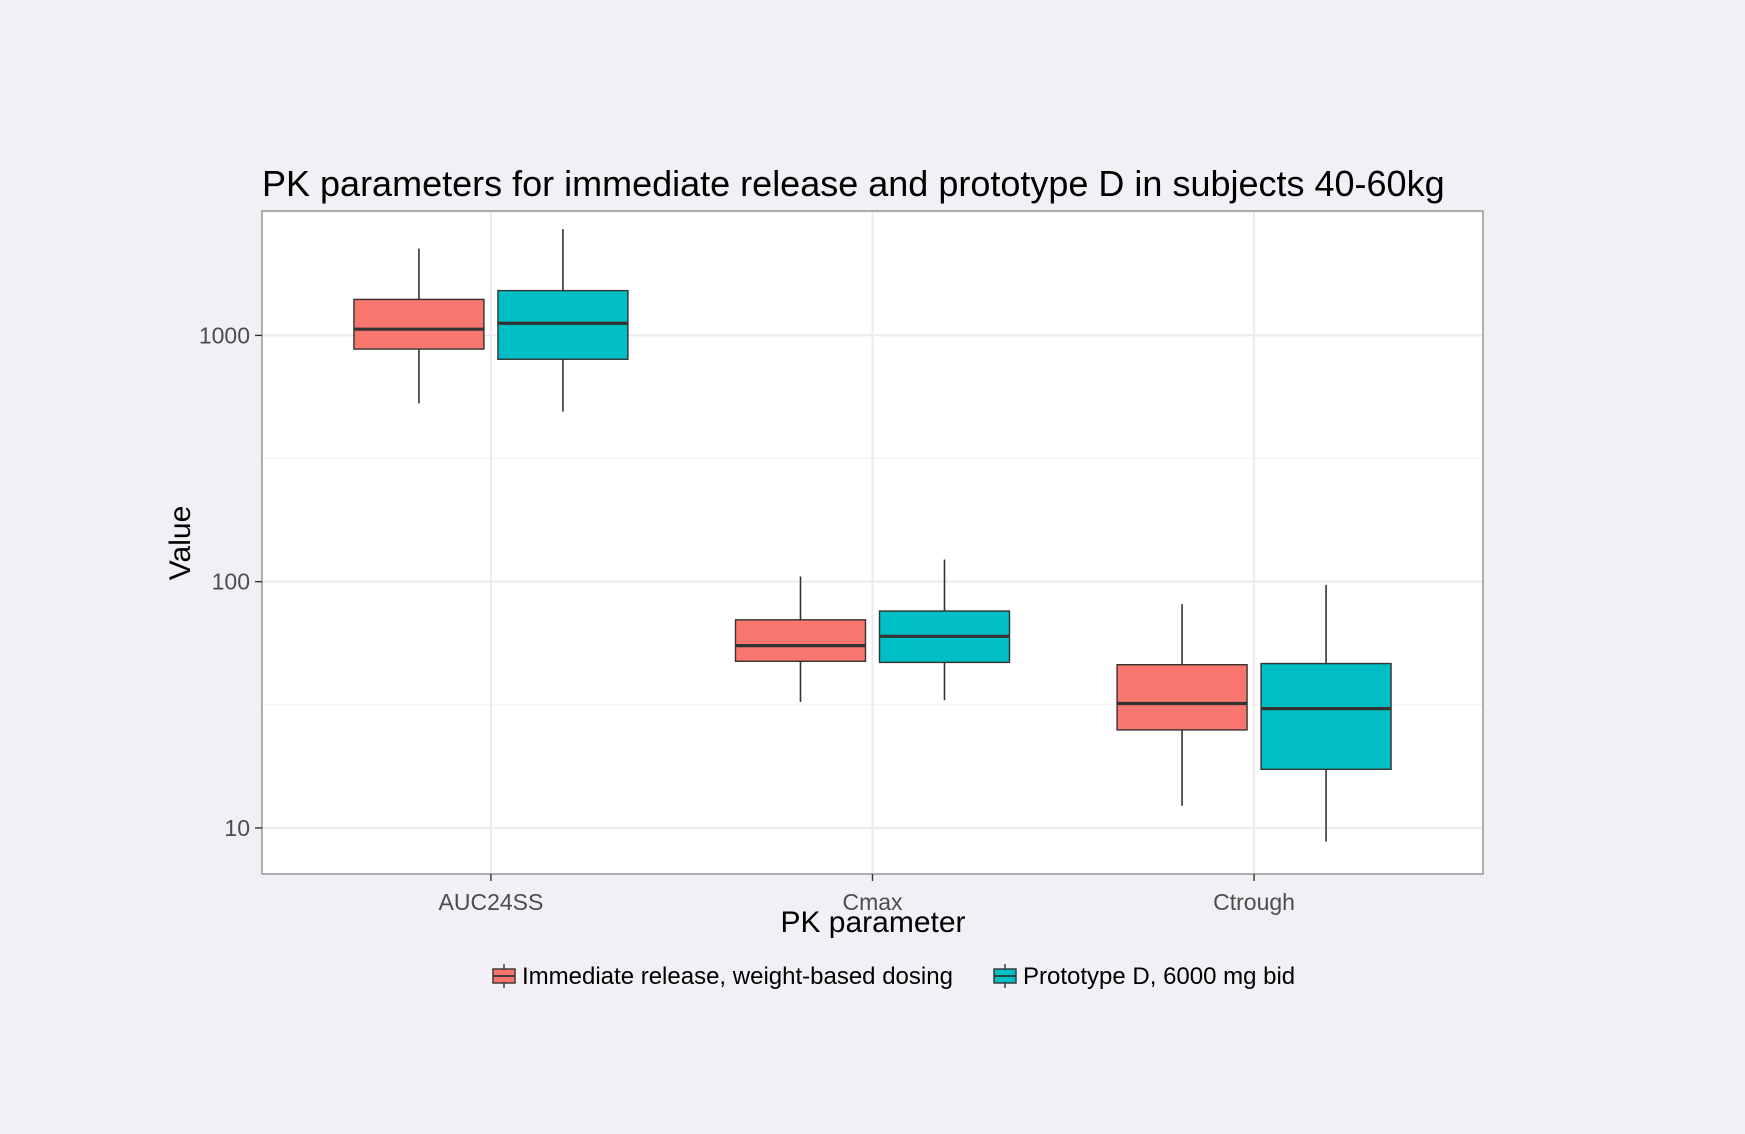 The width and height of the screenshot is (1745, 1134). What do you see at coordinates (237, 828) in the screenshot?
I see `y-tick-label: 10` at bounding box center [237, 828].